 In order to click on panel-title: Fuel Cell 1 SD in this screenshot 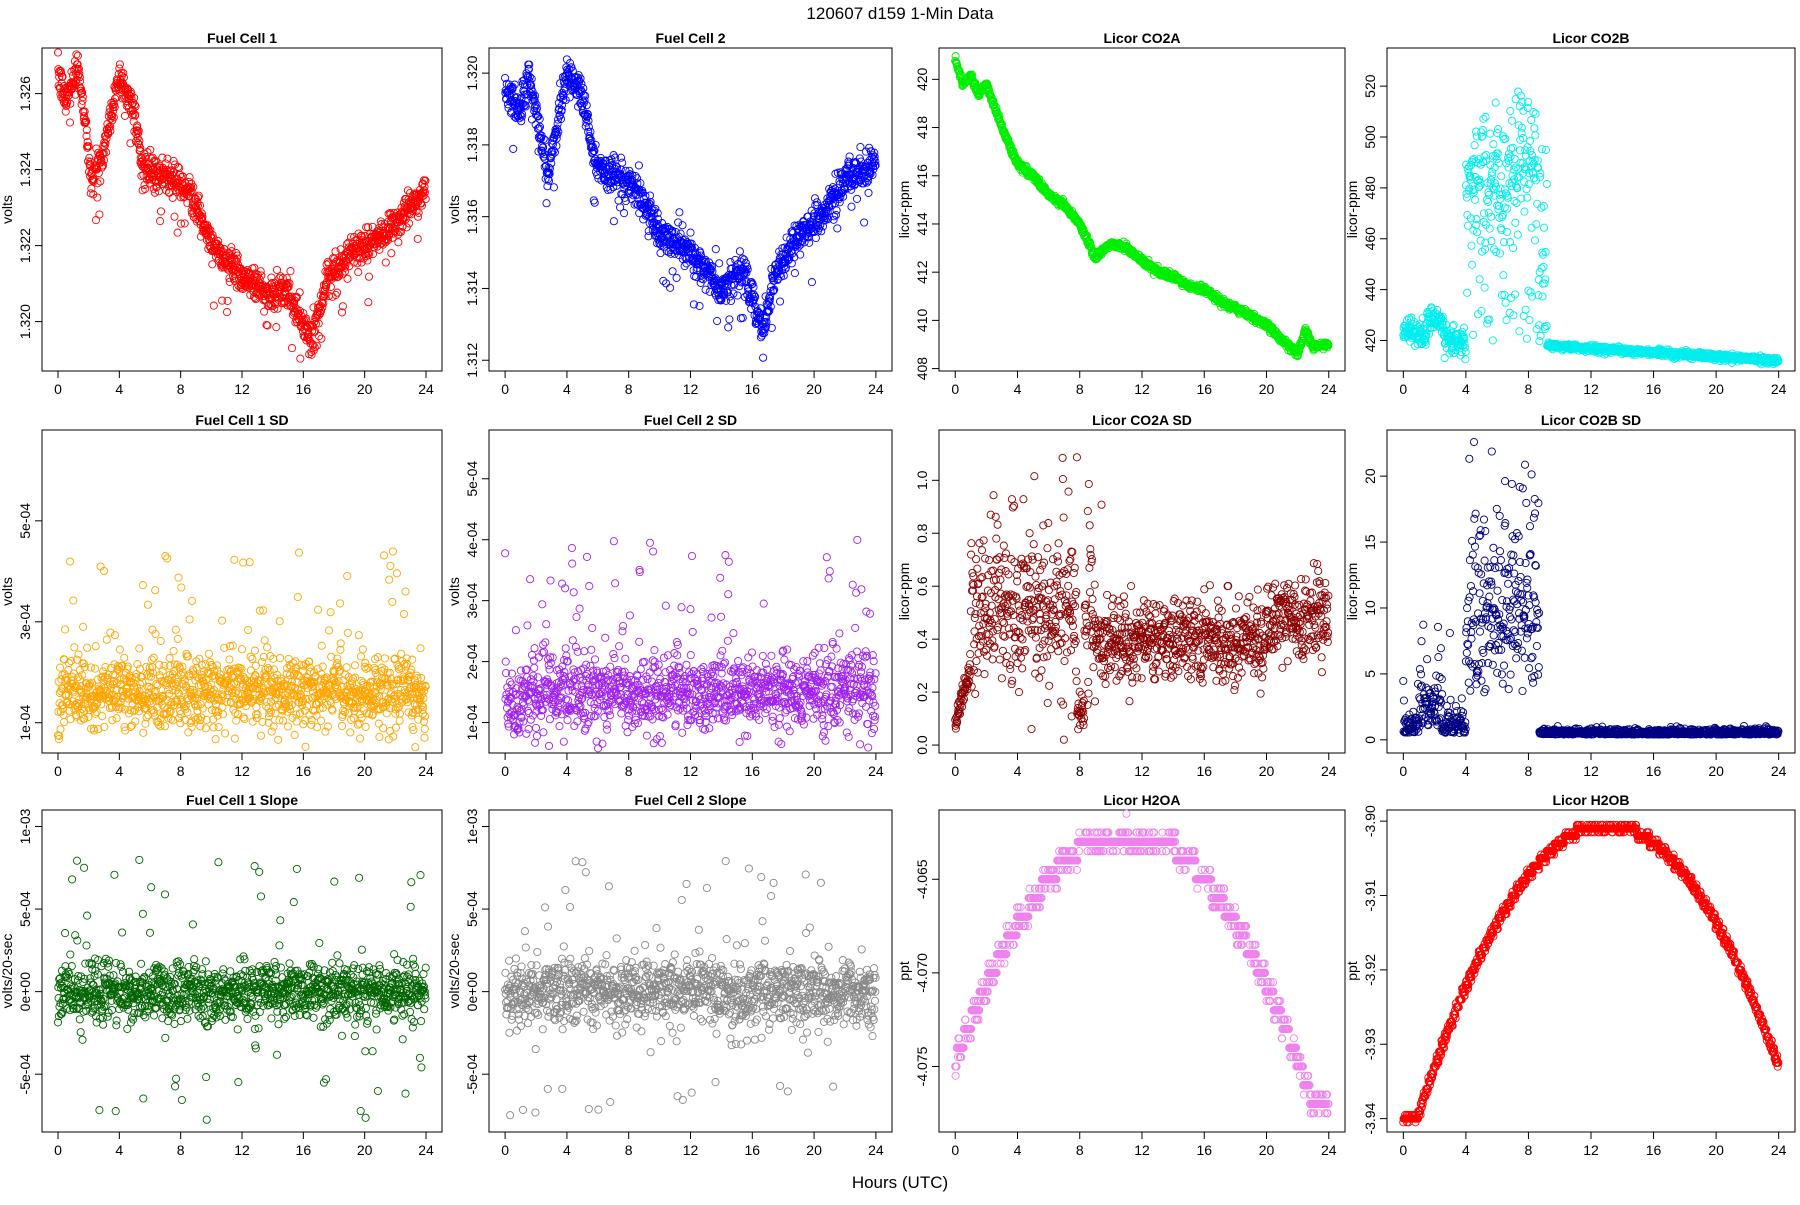, I will do `click(241, 420)`.